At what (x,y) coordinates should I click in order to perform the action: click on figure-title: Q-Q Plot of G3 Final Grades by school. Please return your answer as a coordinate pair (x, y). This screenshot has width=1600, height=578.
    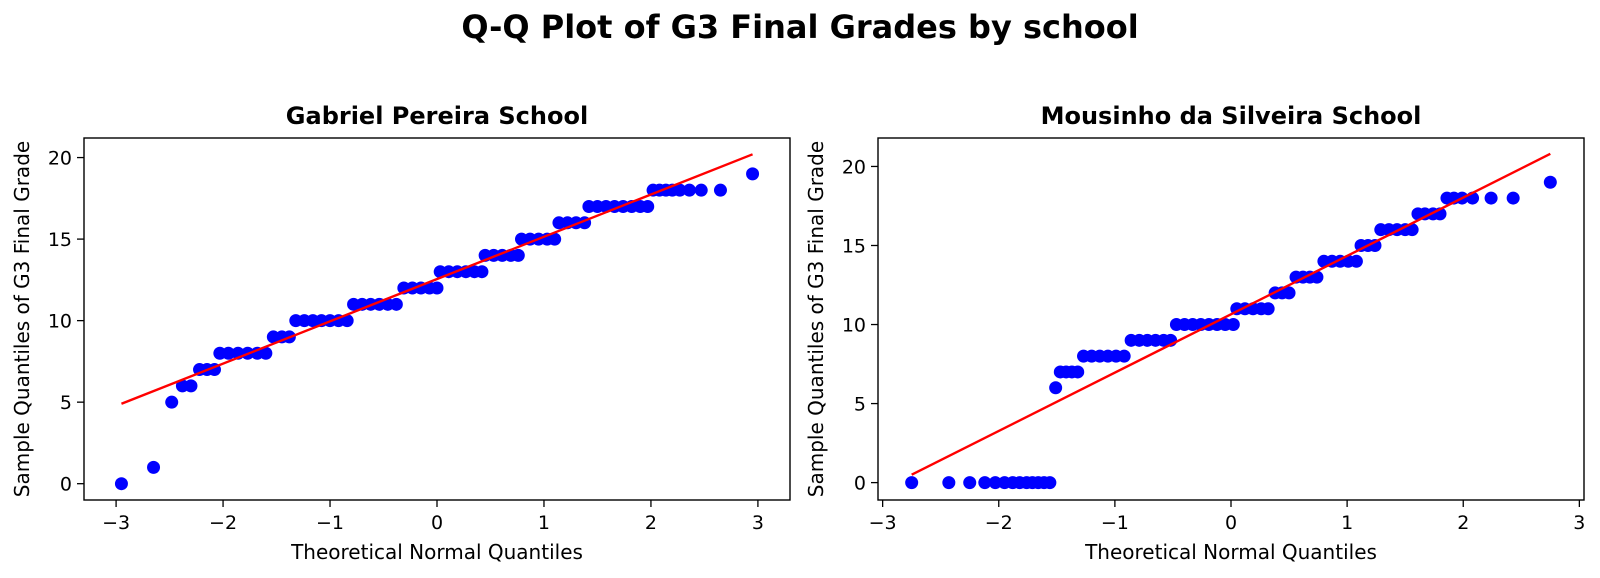
    Looking at the image, I should click on (800, 27).